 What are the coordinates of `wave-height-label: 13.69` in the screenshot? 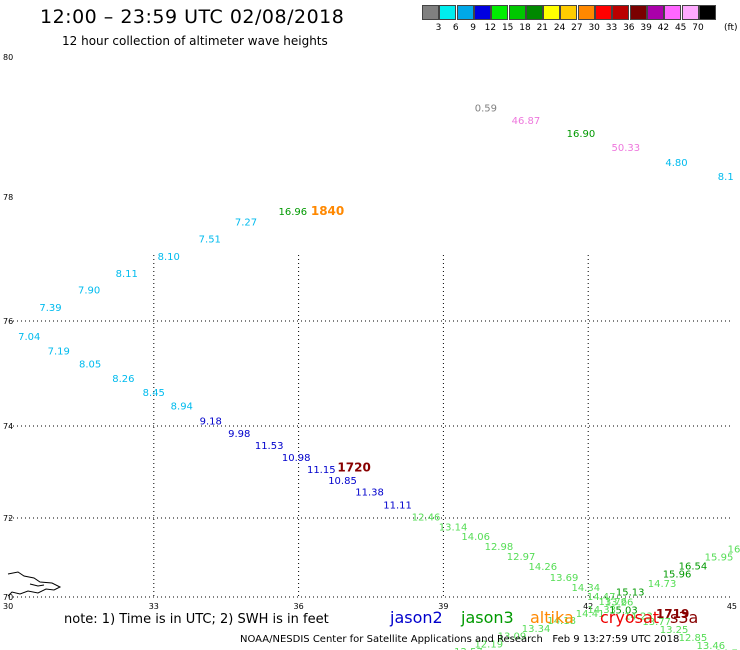 It's located at (564, 578).